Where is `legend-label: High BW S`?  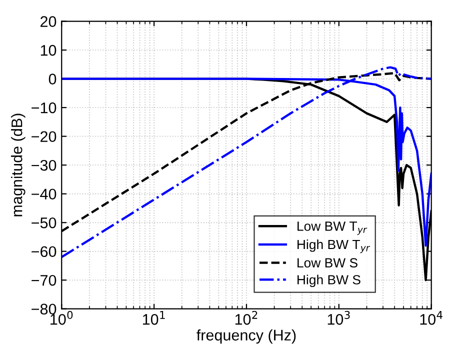 legend-label: High BW S is located at coordinates (329, 281).